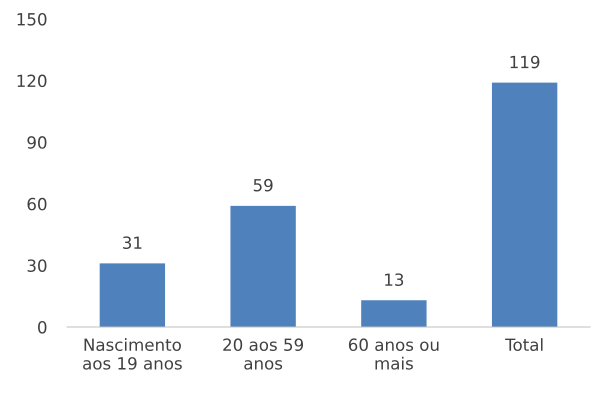 The image size is (592, 403). Describe the element at coordinates (263, 185) in the screenshot. I see `data-label: 59` at that location.